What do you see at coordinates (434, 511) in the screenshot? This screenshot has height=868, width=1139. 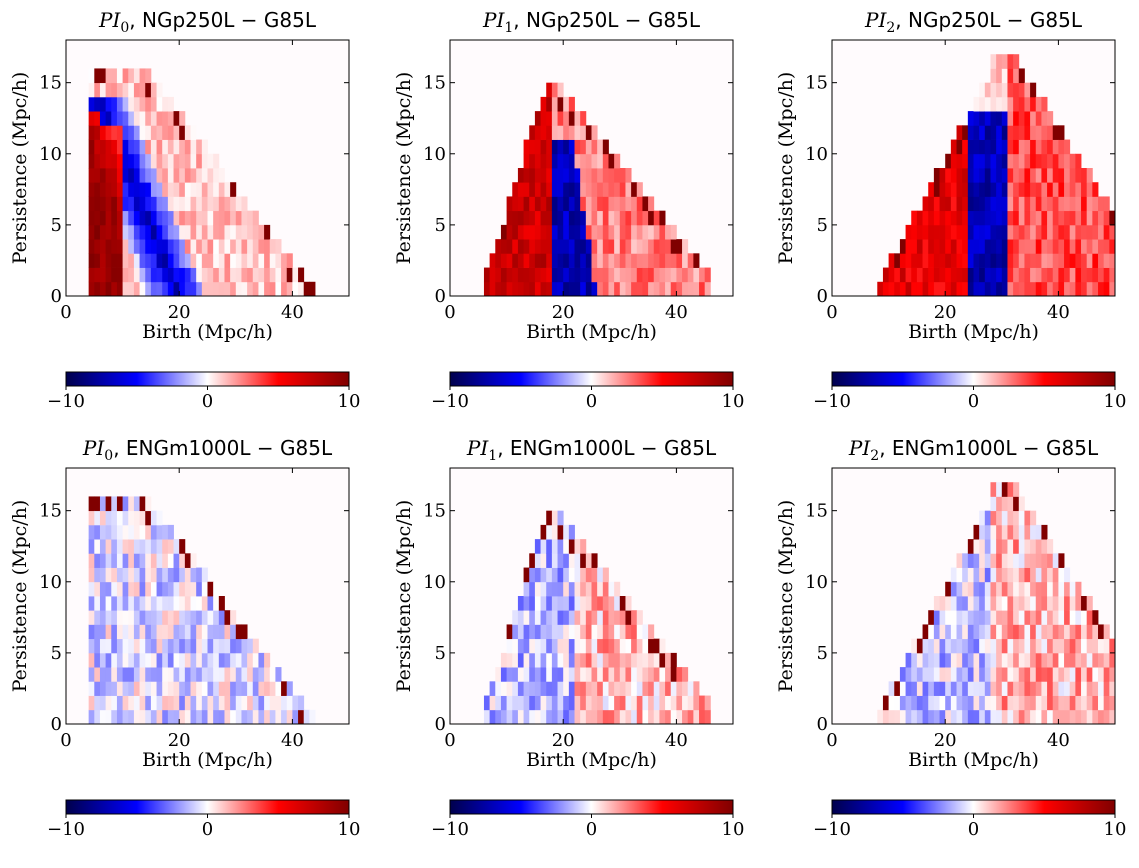 I see `y-tick-label: 15` at bounding box center [434, 511].